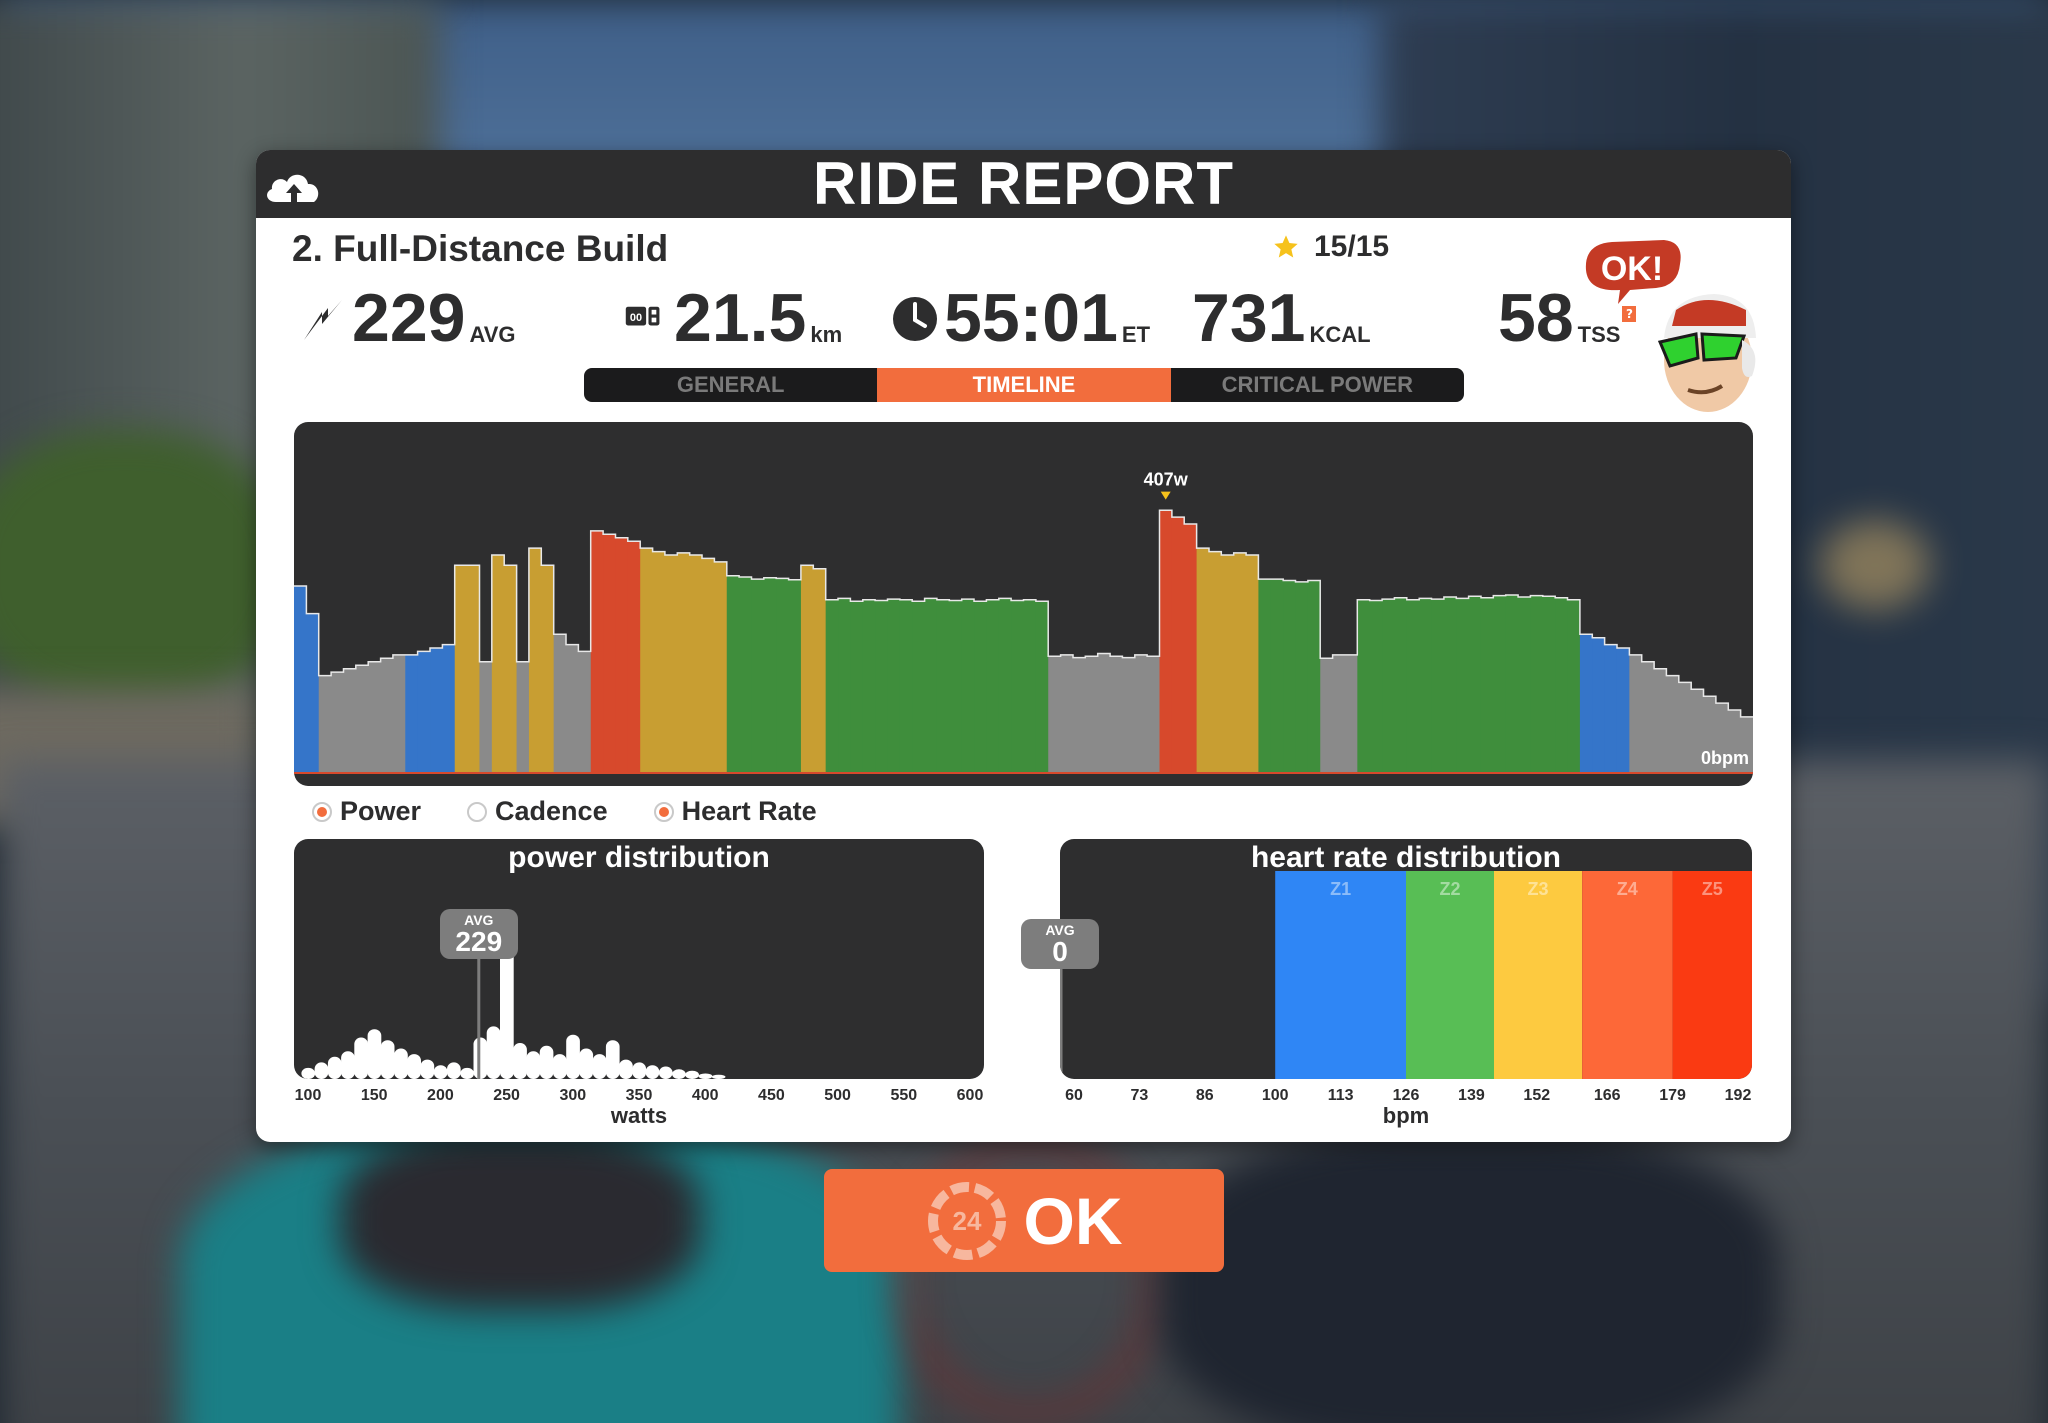  What do you see at coordinates (705, 1095) in the screenshot?
I see `power-tick-label: 400` at bounding box center [705, 1095].